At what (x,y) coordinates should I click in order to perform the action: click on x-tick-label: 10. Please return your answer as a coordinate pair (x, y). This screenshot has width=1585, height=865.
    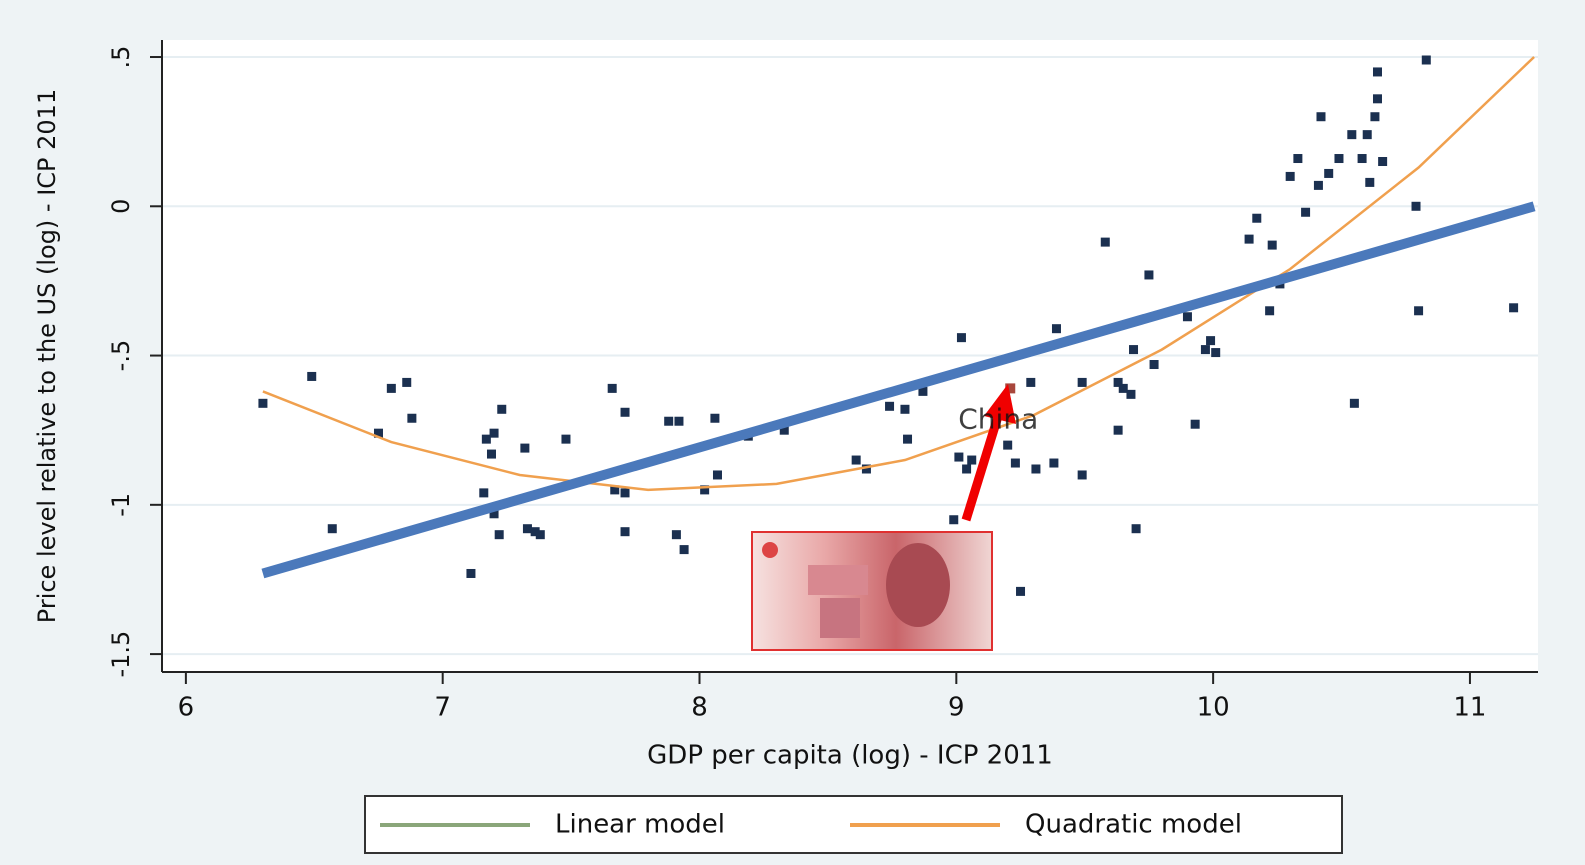
    Looking at the image, I should click on (1213, 708).